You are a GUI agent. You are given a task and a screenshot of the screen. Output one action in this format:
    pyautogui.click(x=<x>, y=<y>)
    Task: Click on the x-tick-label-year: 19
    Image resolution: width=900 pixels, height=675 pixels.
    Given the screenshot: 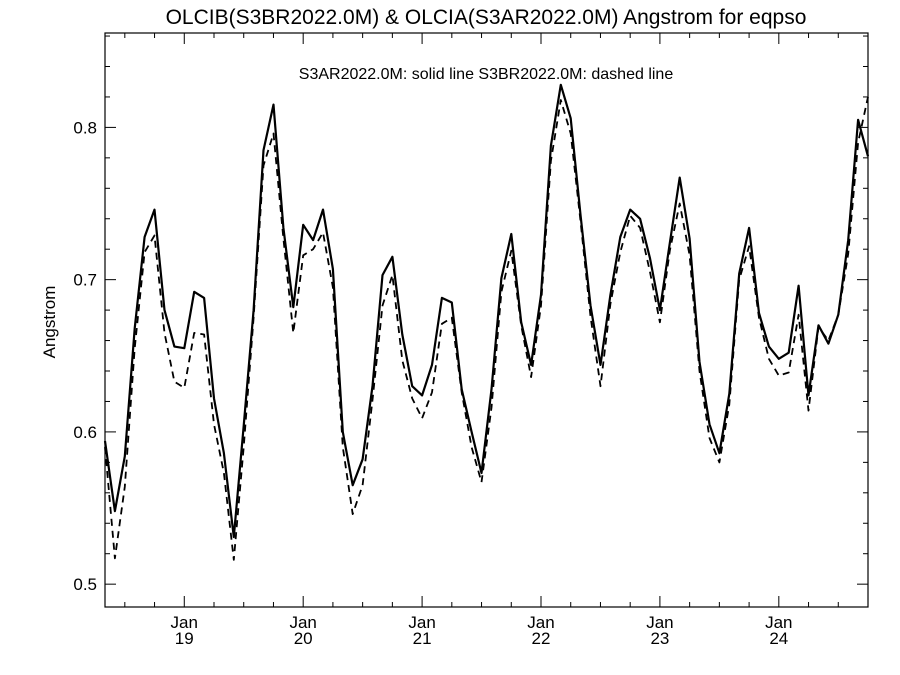 What is the action you would take?
    pyautogui.click(x=184, y=638)
    